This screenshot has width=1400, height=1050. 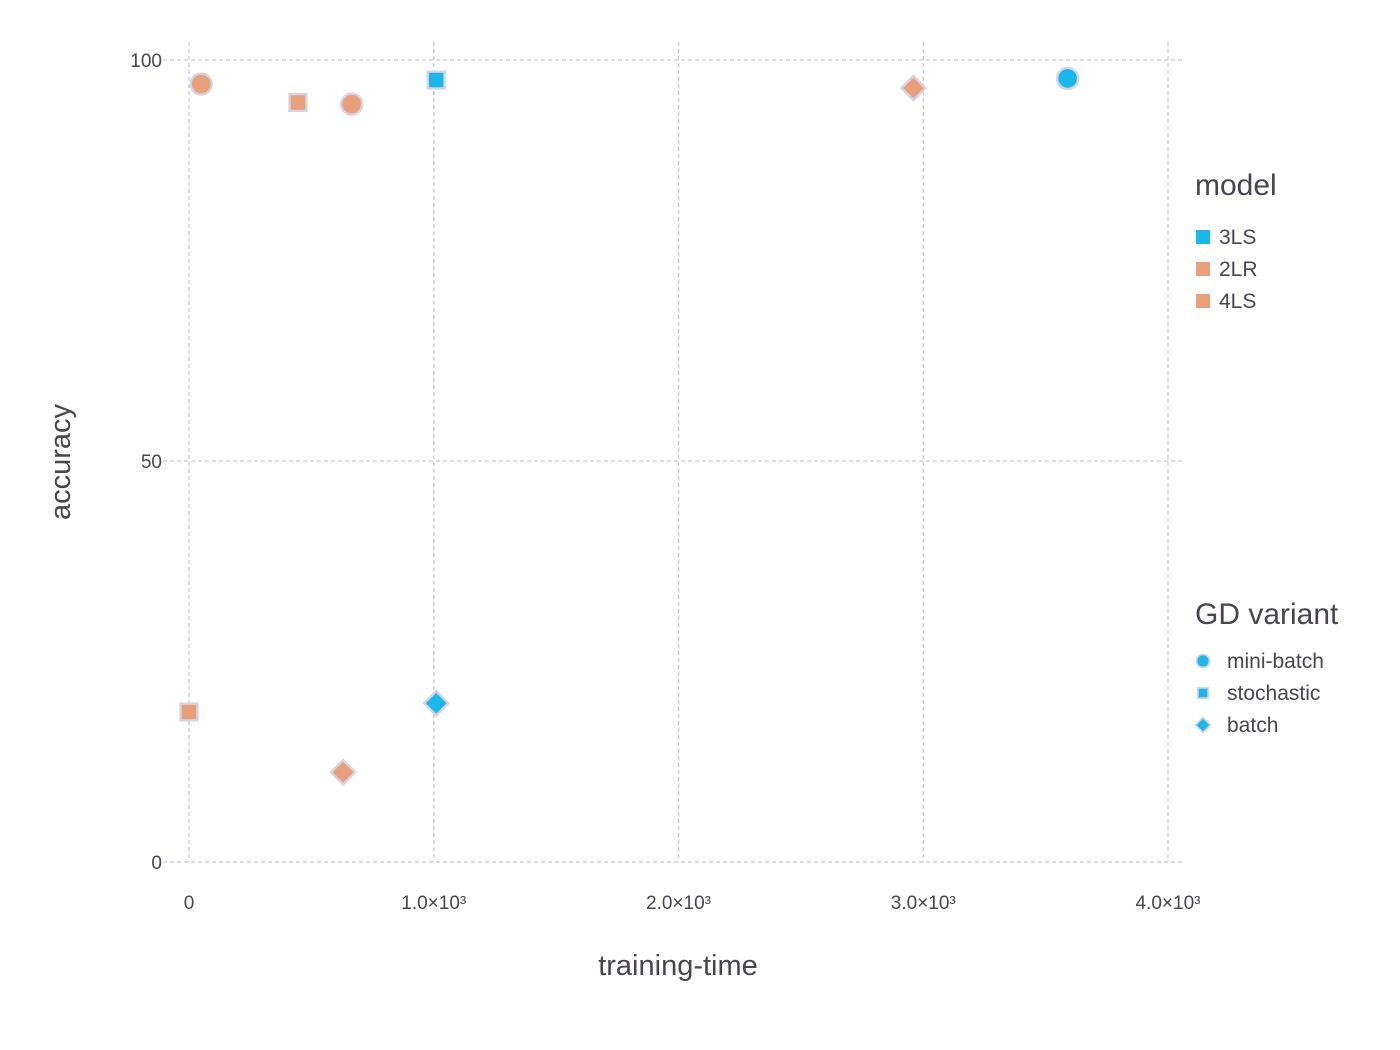 What do you see at coordinates (1267, 614) in the screenshot?
I see `legend-variant-title: GD variant` at bounding box center [1267, 614].